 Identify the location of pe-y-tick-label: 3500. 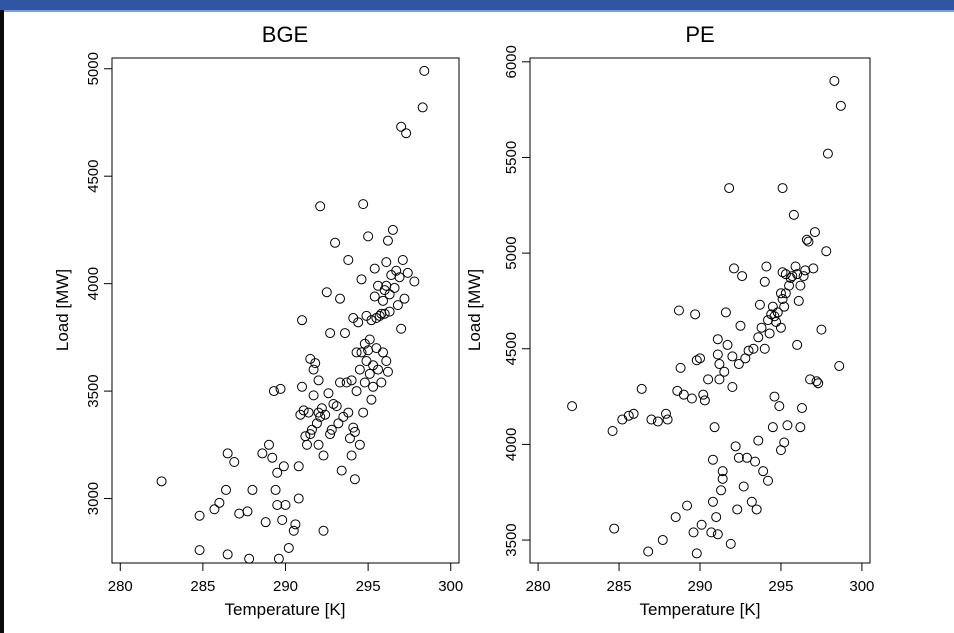
(511, 539).